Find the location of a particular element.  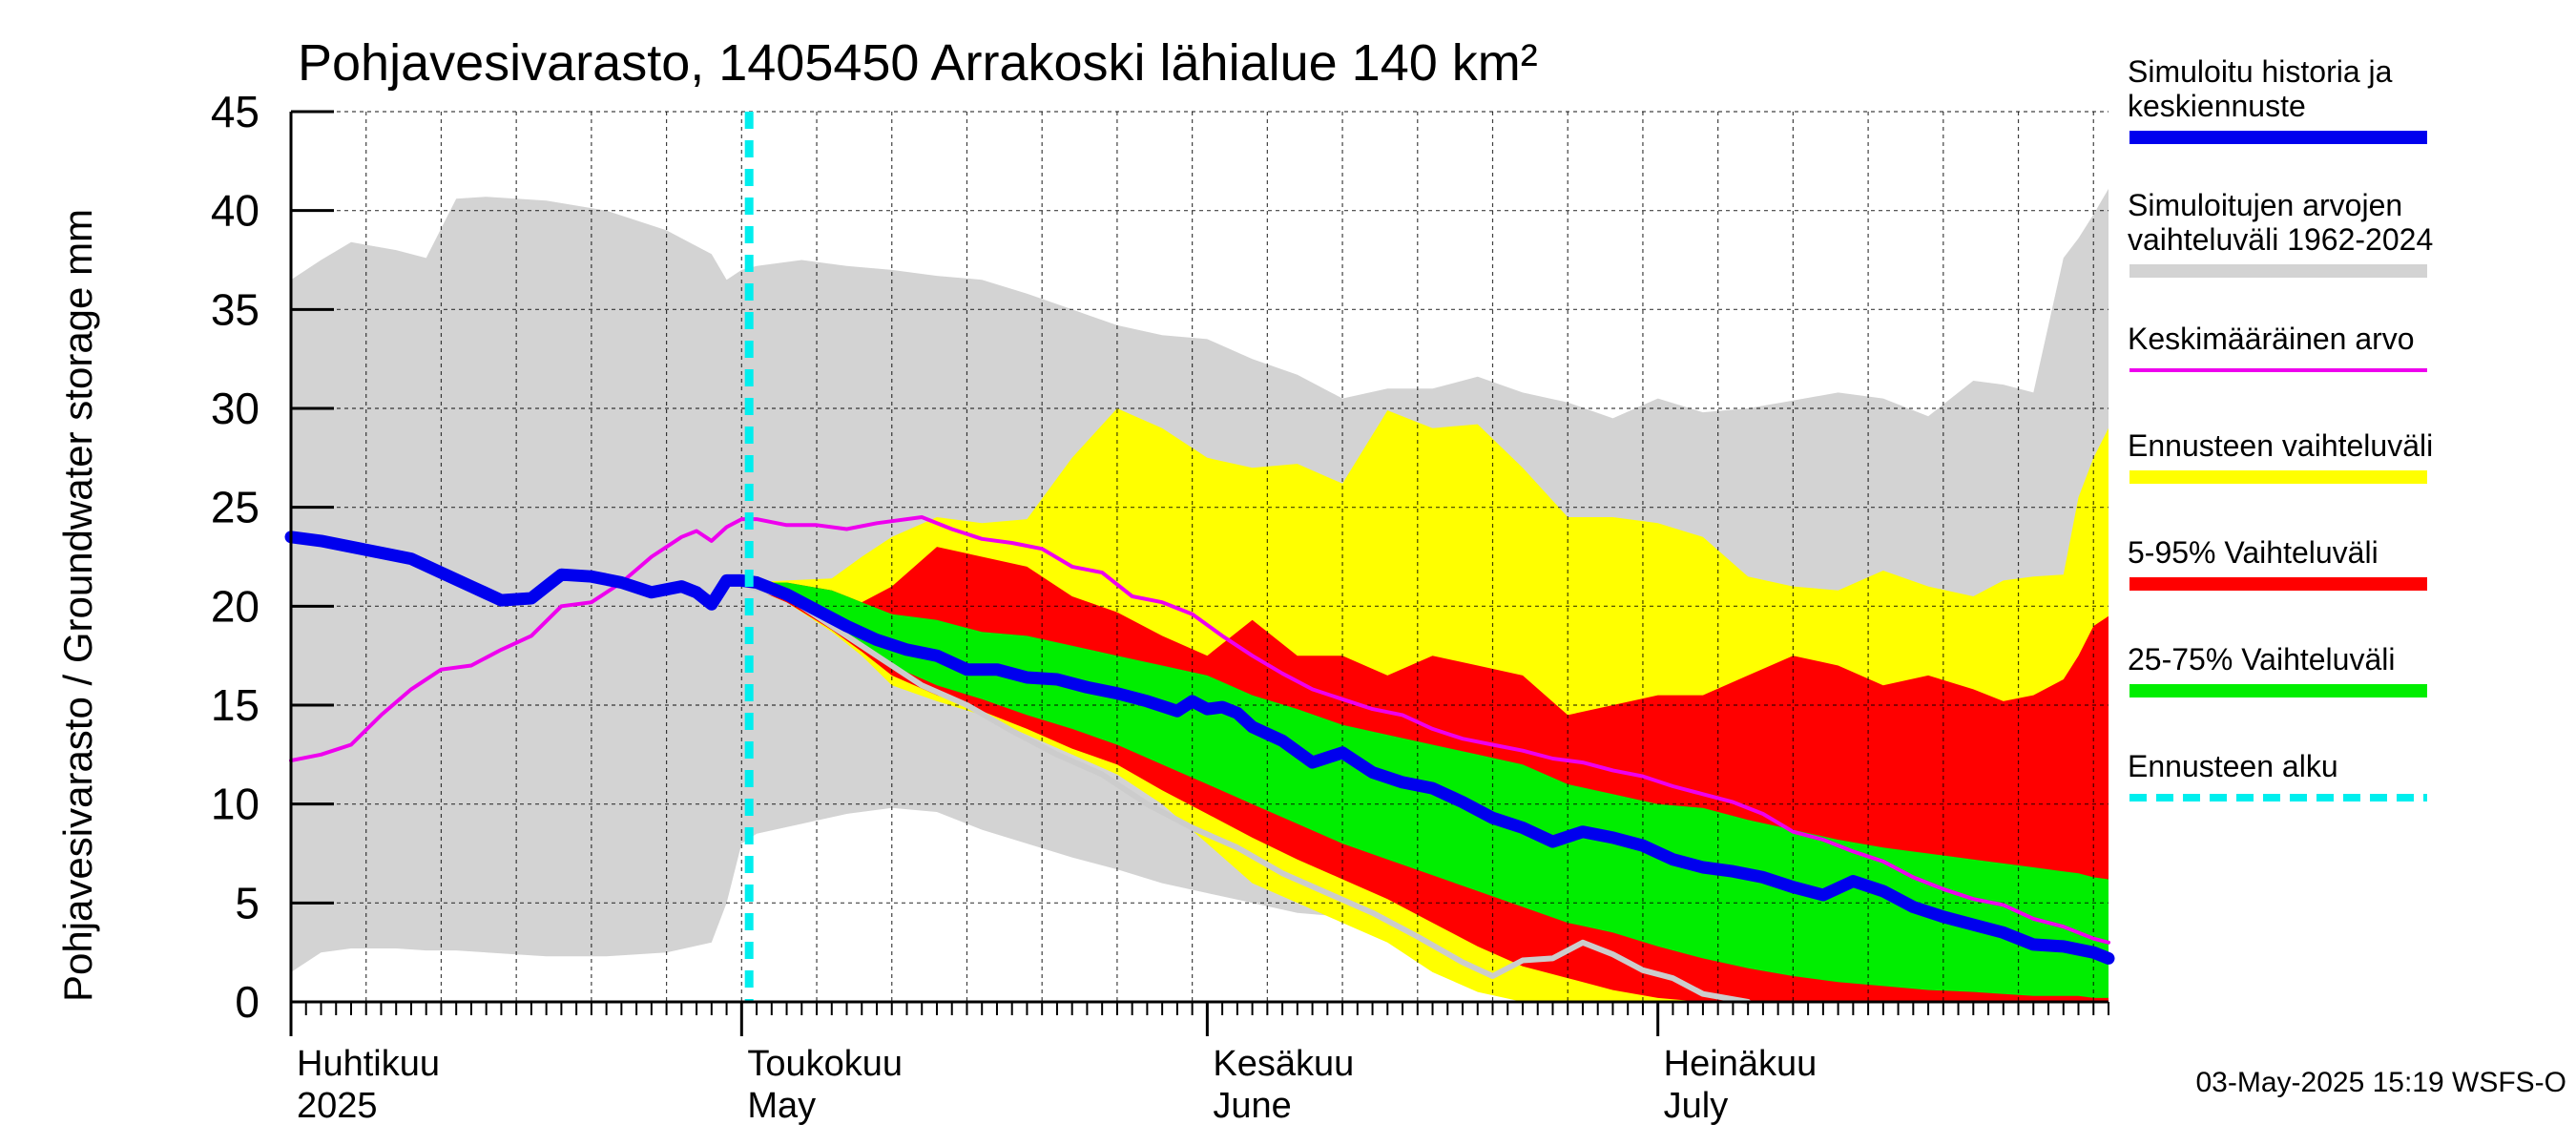

y-tick-label: 5 is located at coordinates (247, 903).